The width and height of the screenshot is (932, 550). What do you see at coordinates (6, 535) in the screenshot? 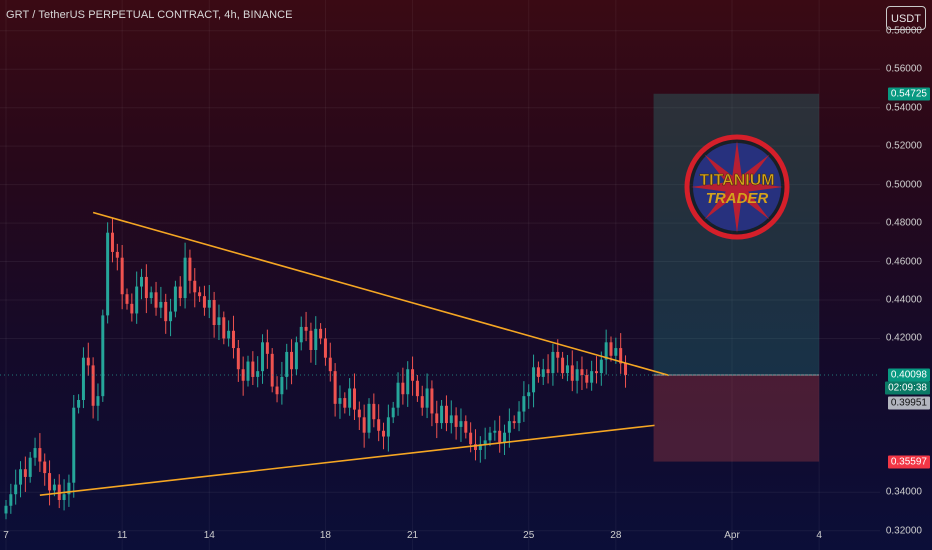
I see `time-axis-label: 7` at bounding box center [6, 535].